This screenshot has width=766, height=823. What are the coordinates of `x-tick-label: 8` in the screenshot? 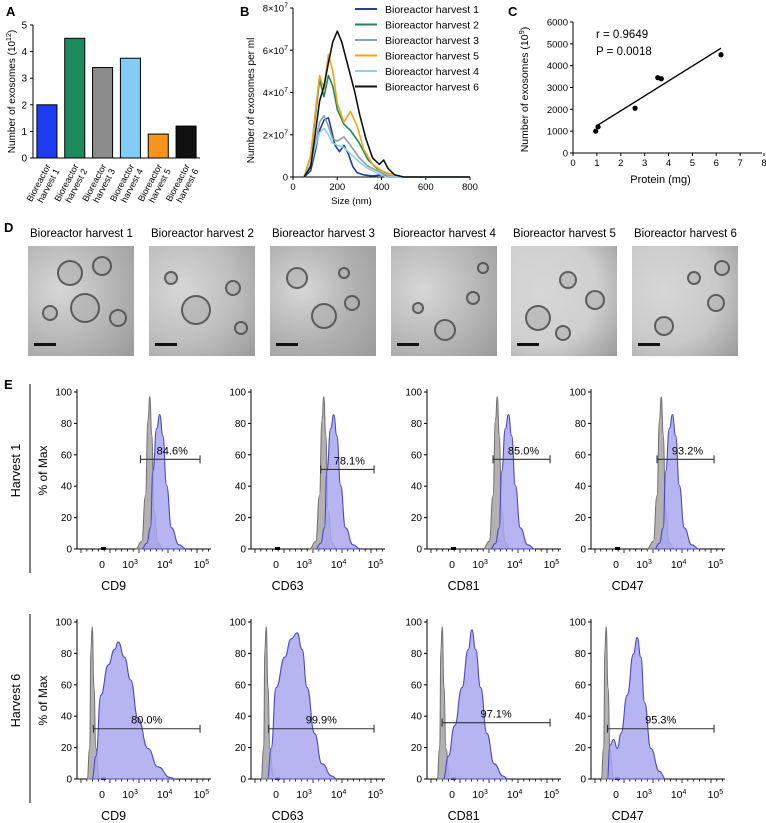 It's located at (763, 163).